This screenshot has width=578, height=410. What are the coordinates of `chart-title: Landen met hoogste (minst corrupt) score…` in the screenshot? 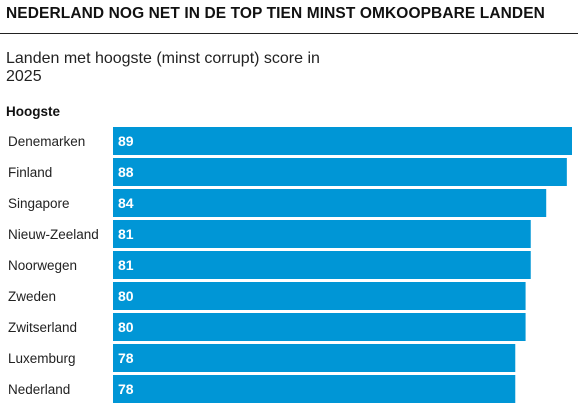 It's located at (163, 67).